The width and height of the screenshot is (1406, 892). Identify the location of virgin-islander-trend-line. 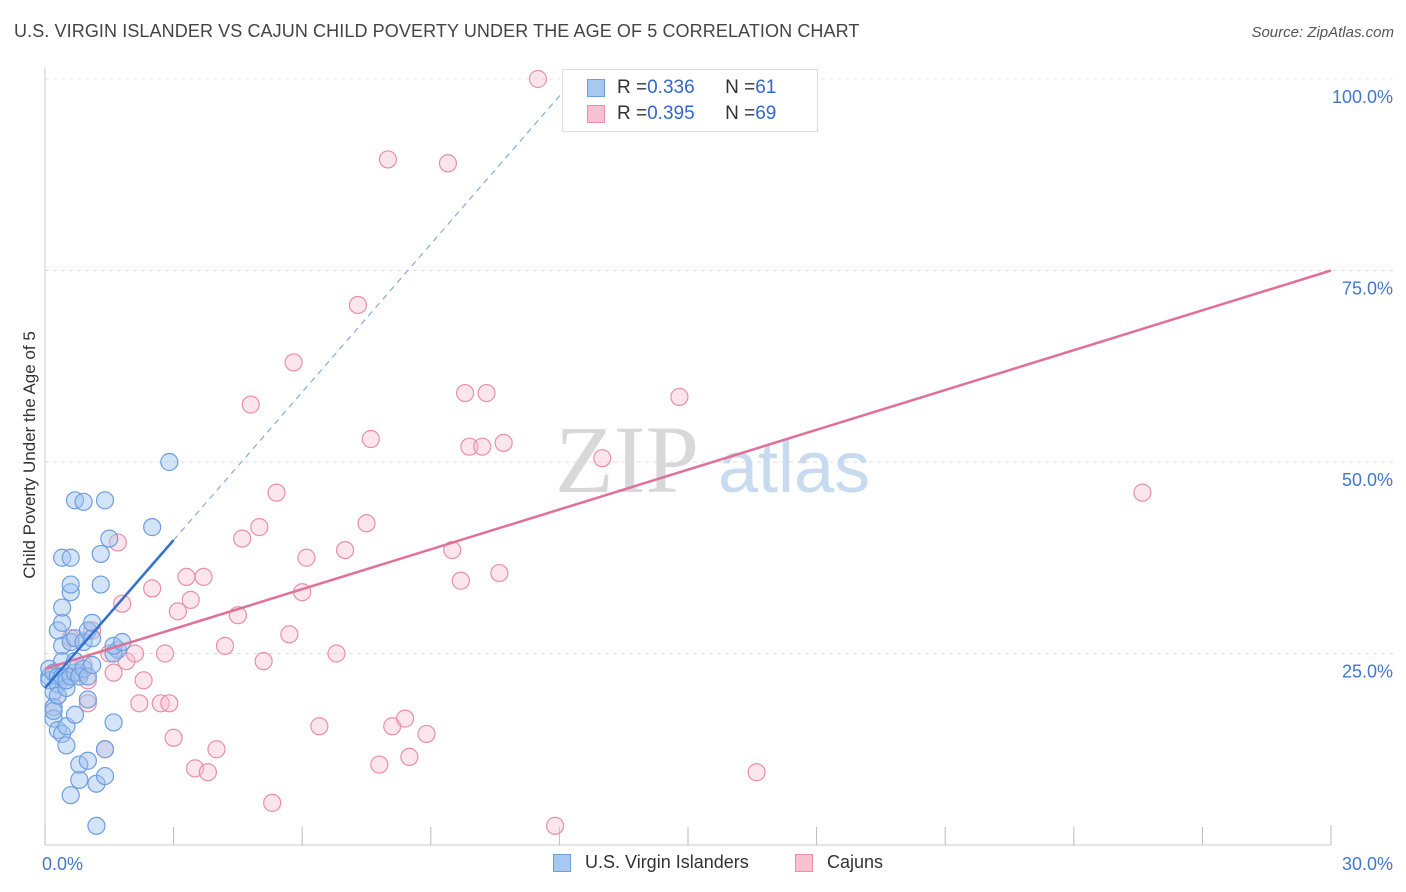
(109, 614).